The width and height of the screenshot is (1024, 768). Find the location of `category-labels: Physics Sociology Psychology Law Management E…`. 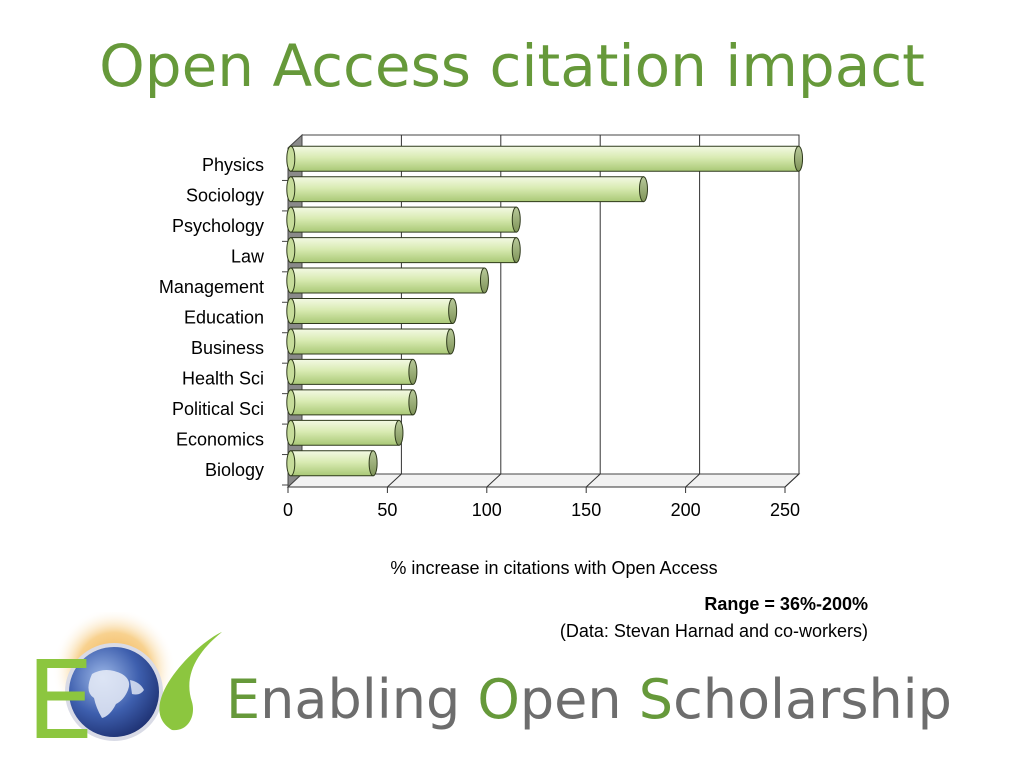

category-labels: Physics Sociology Psychology Law Management E… is located at coordinates (212, 317).